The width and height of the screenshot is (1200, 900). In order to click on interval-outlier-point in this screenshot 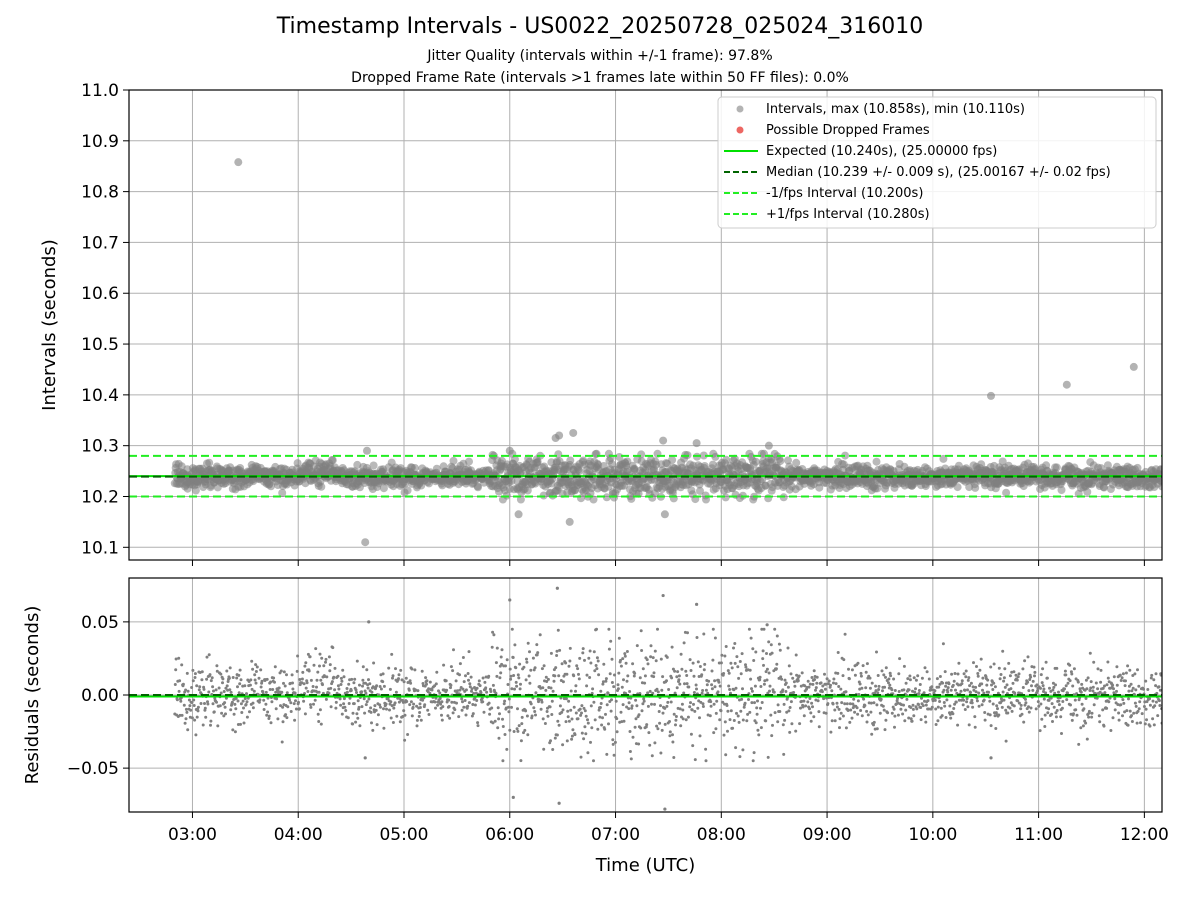, I will do `click(573, 432)`.